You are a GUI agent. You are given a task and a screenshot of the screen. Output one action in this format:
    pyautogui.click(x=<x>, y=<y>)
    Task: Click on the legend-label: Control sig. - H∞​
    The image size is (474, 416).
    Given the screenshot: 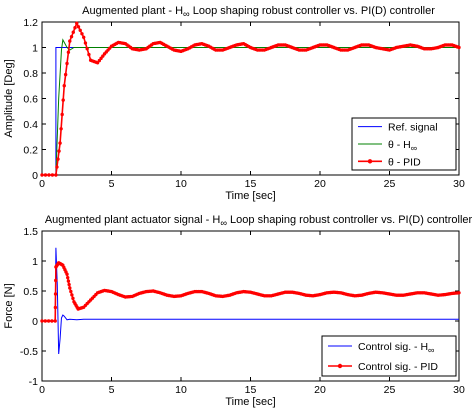 What is the action you would take?
    pyautogui.click(x=396, y=348)
    